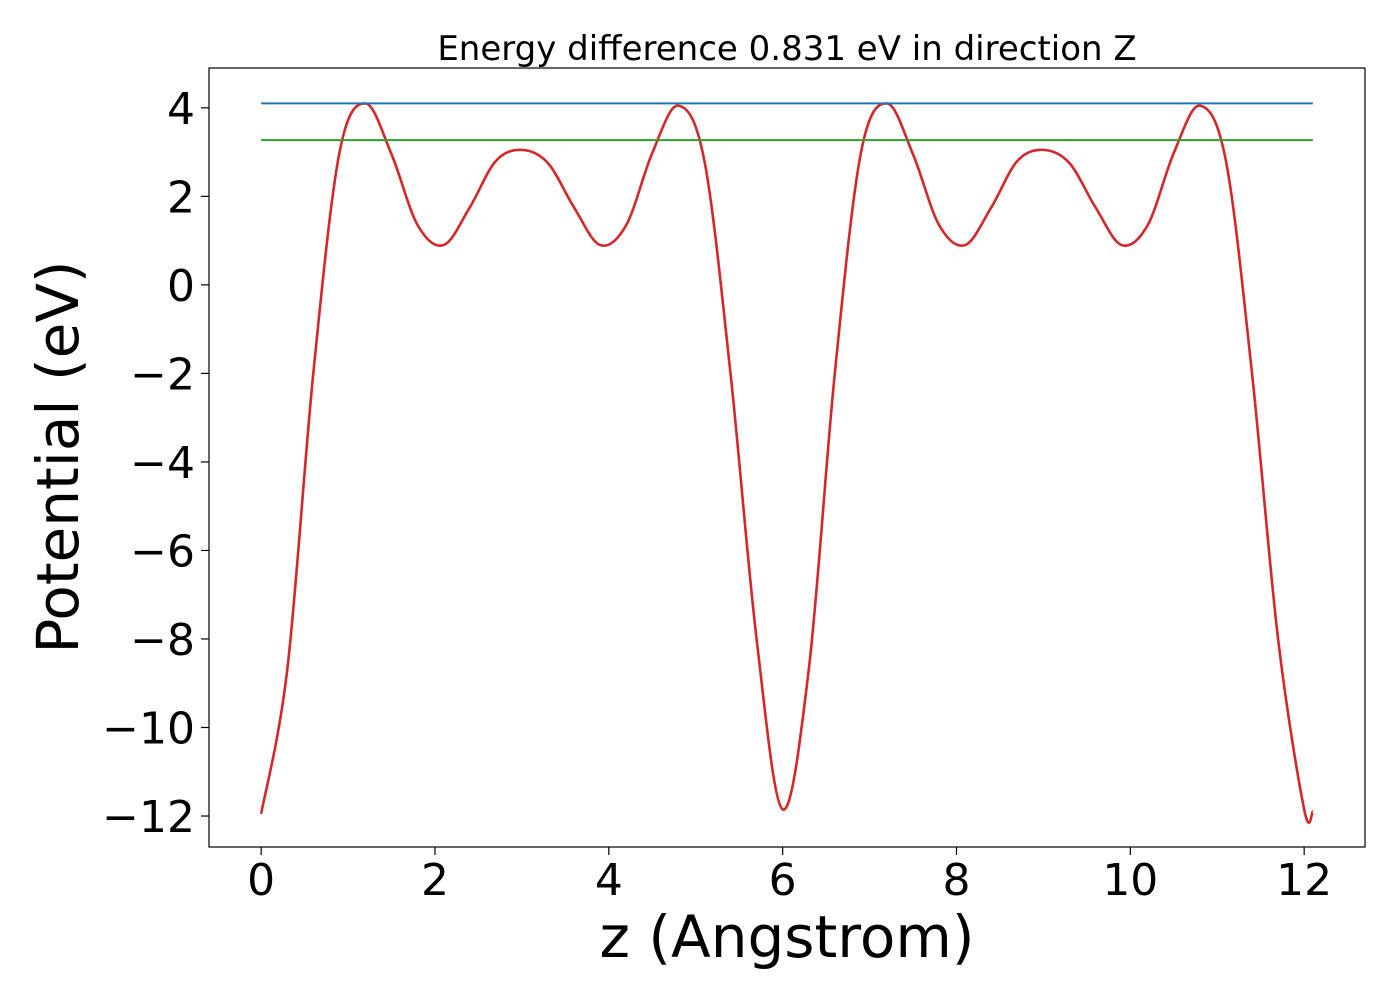 This screenshot has height=1000, width=1400. Describe the element at coordinates (181, 197) in the screenshot. I see `y-tick-label: 2` at that location.